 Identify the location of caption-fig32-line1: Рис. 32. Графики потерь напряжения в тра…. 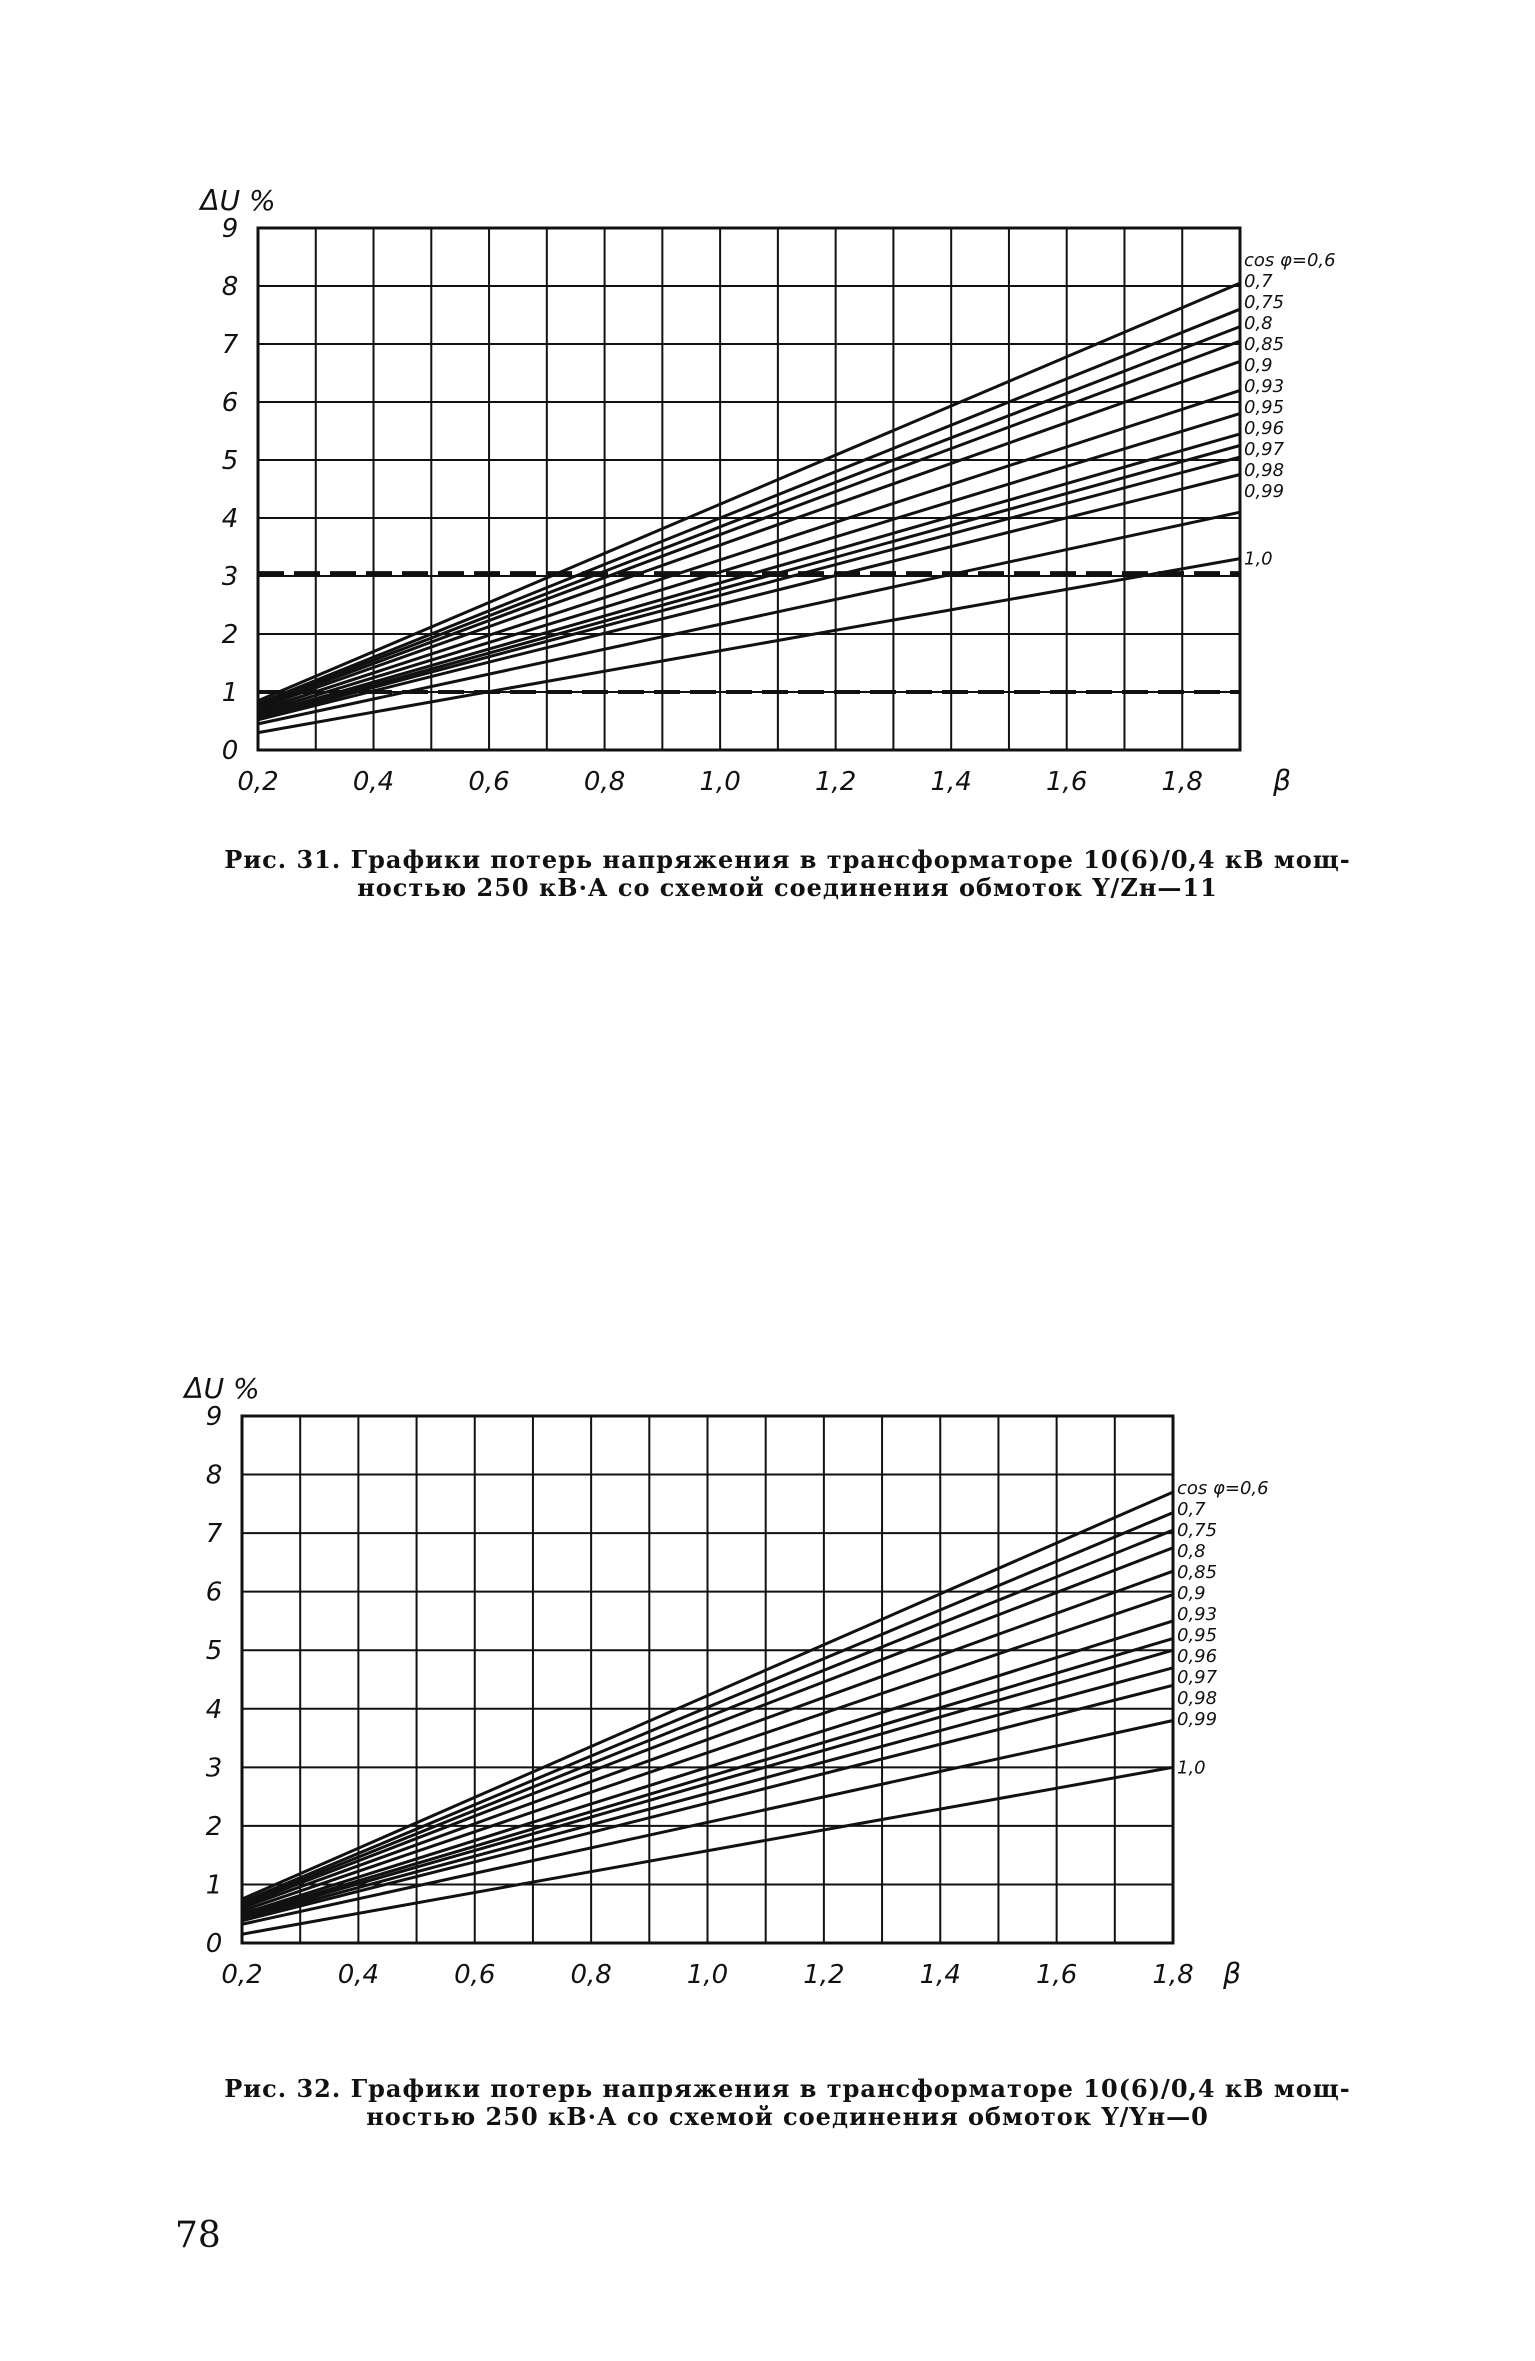
(787, 2088).